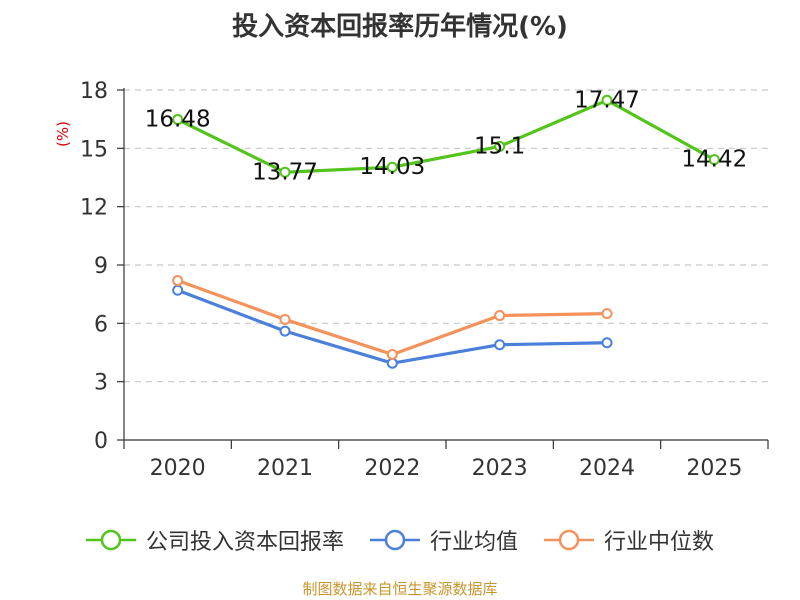 The width and height of the screenshot is (800, 600). I want to click on x-tick-label: 2020, so click(178, 468).